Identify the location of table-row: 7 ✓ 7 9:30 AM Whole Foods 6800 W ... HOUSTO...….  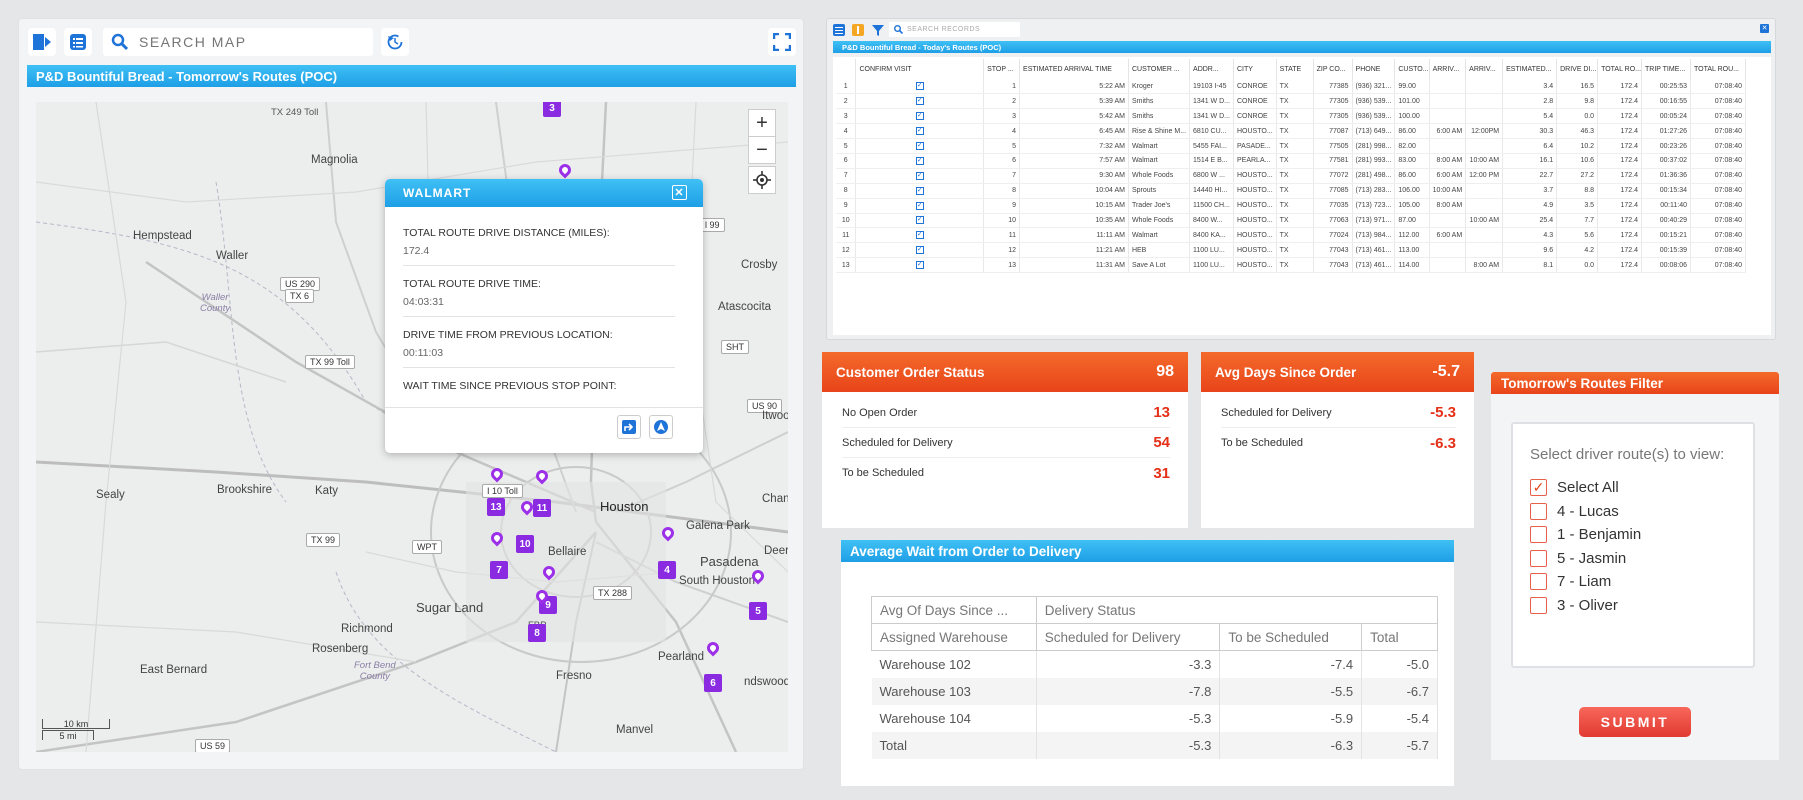
(1291, 176).